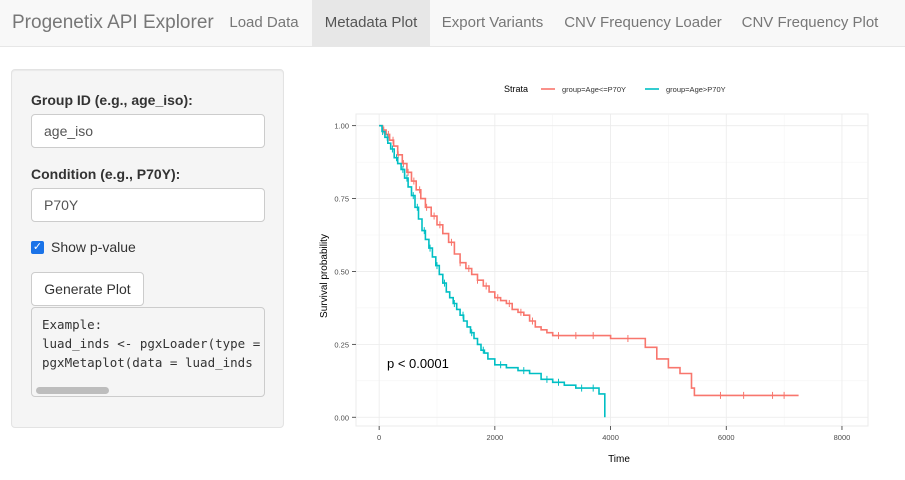 This screenshot has height=480, width=905. What do you see at coordinates (516, 89) in the screenshot?
I see `legend-title: Strata` at bounding box center [516, 89].